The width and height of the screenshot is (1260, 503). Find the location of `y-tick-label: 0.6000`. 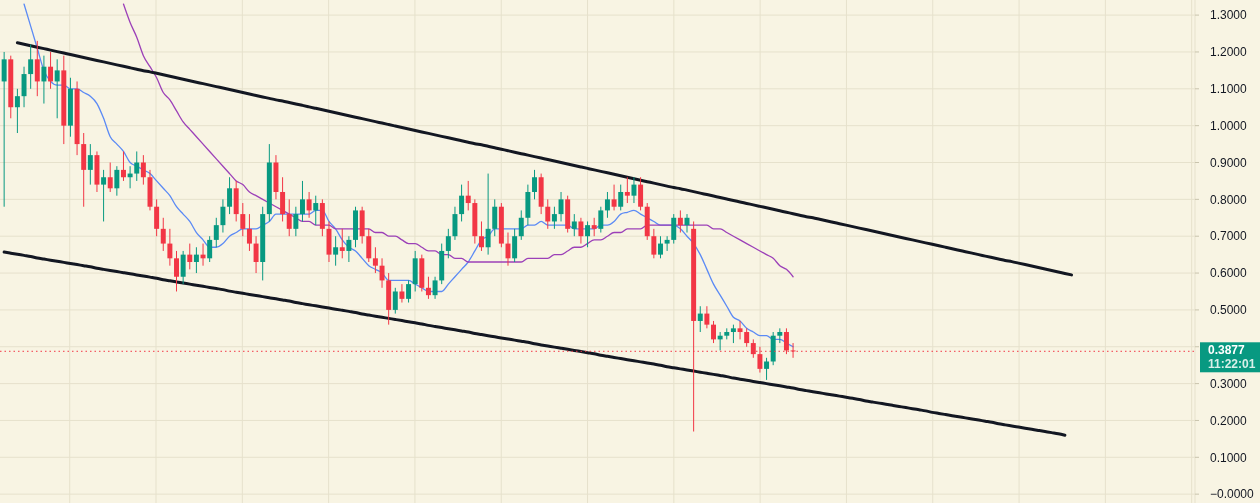

y-tick-label: 0.6000 is located at coordinates (1229, 273).